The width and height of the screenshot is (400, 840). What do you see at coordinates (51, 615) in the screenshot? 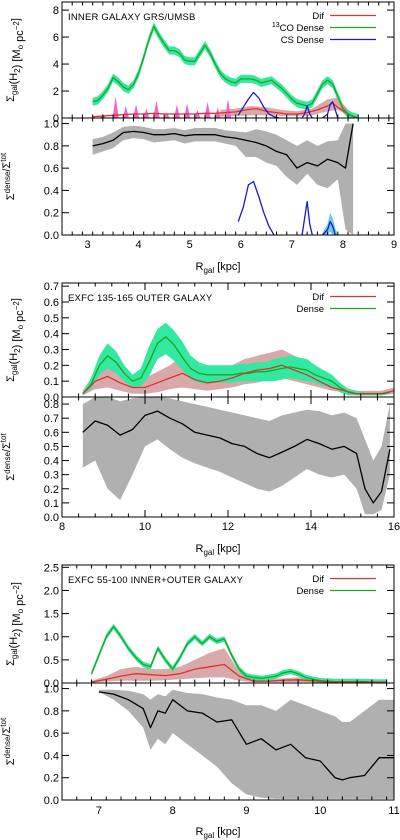
I see `y-tick-label: 1.5` at bounding box center [51, 615].